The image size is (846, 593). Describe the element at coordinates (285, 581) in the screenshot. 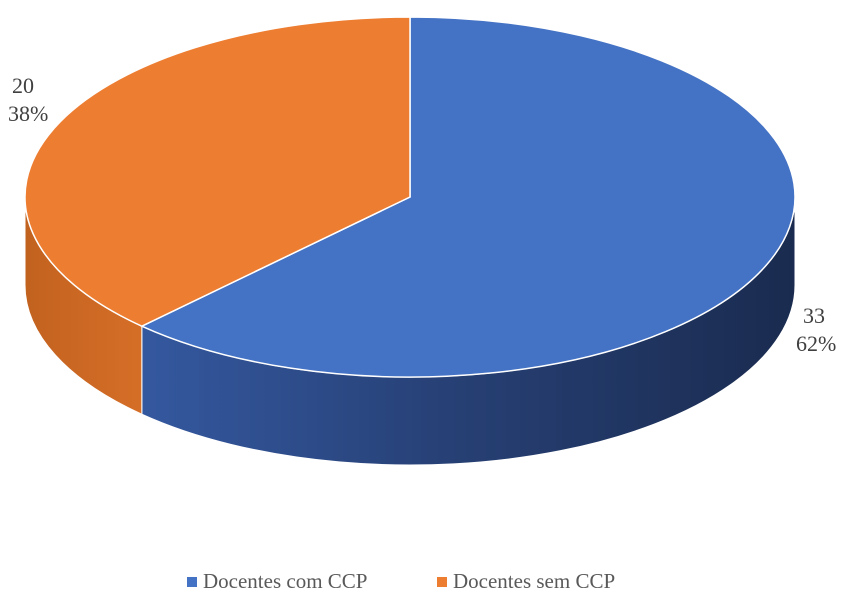

I see `legend-label: Docentes com CCP` at that location.